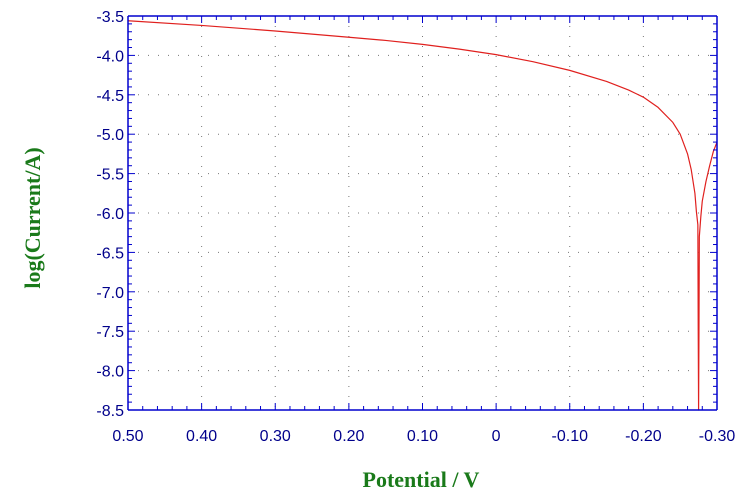 The height and width of the screenshot is (494, 746). What do you see at coordinates (643, 436) in the screenshot?
I see `x-tick-label: -0.20` at bounding box center [643, 436].